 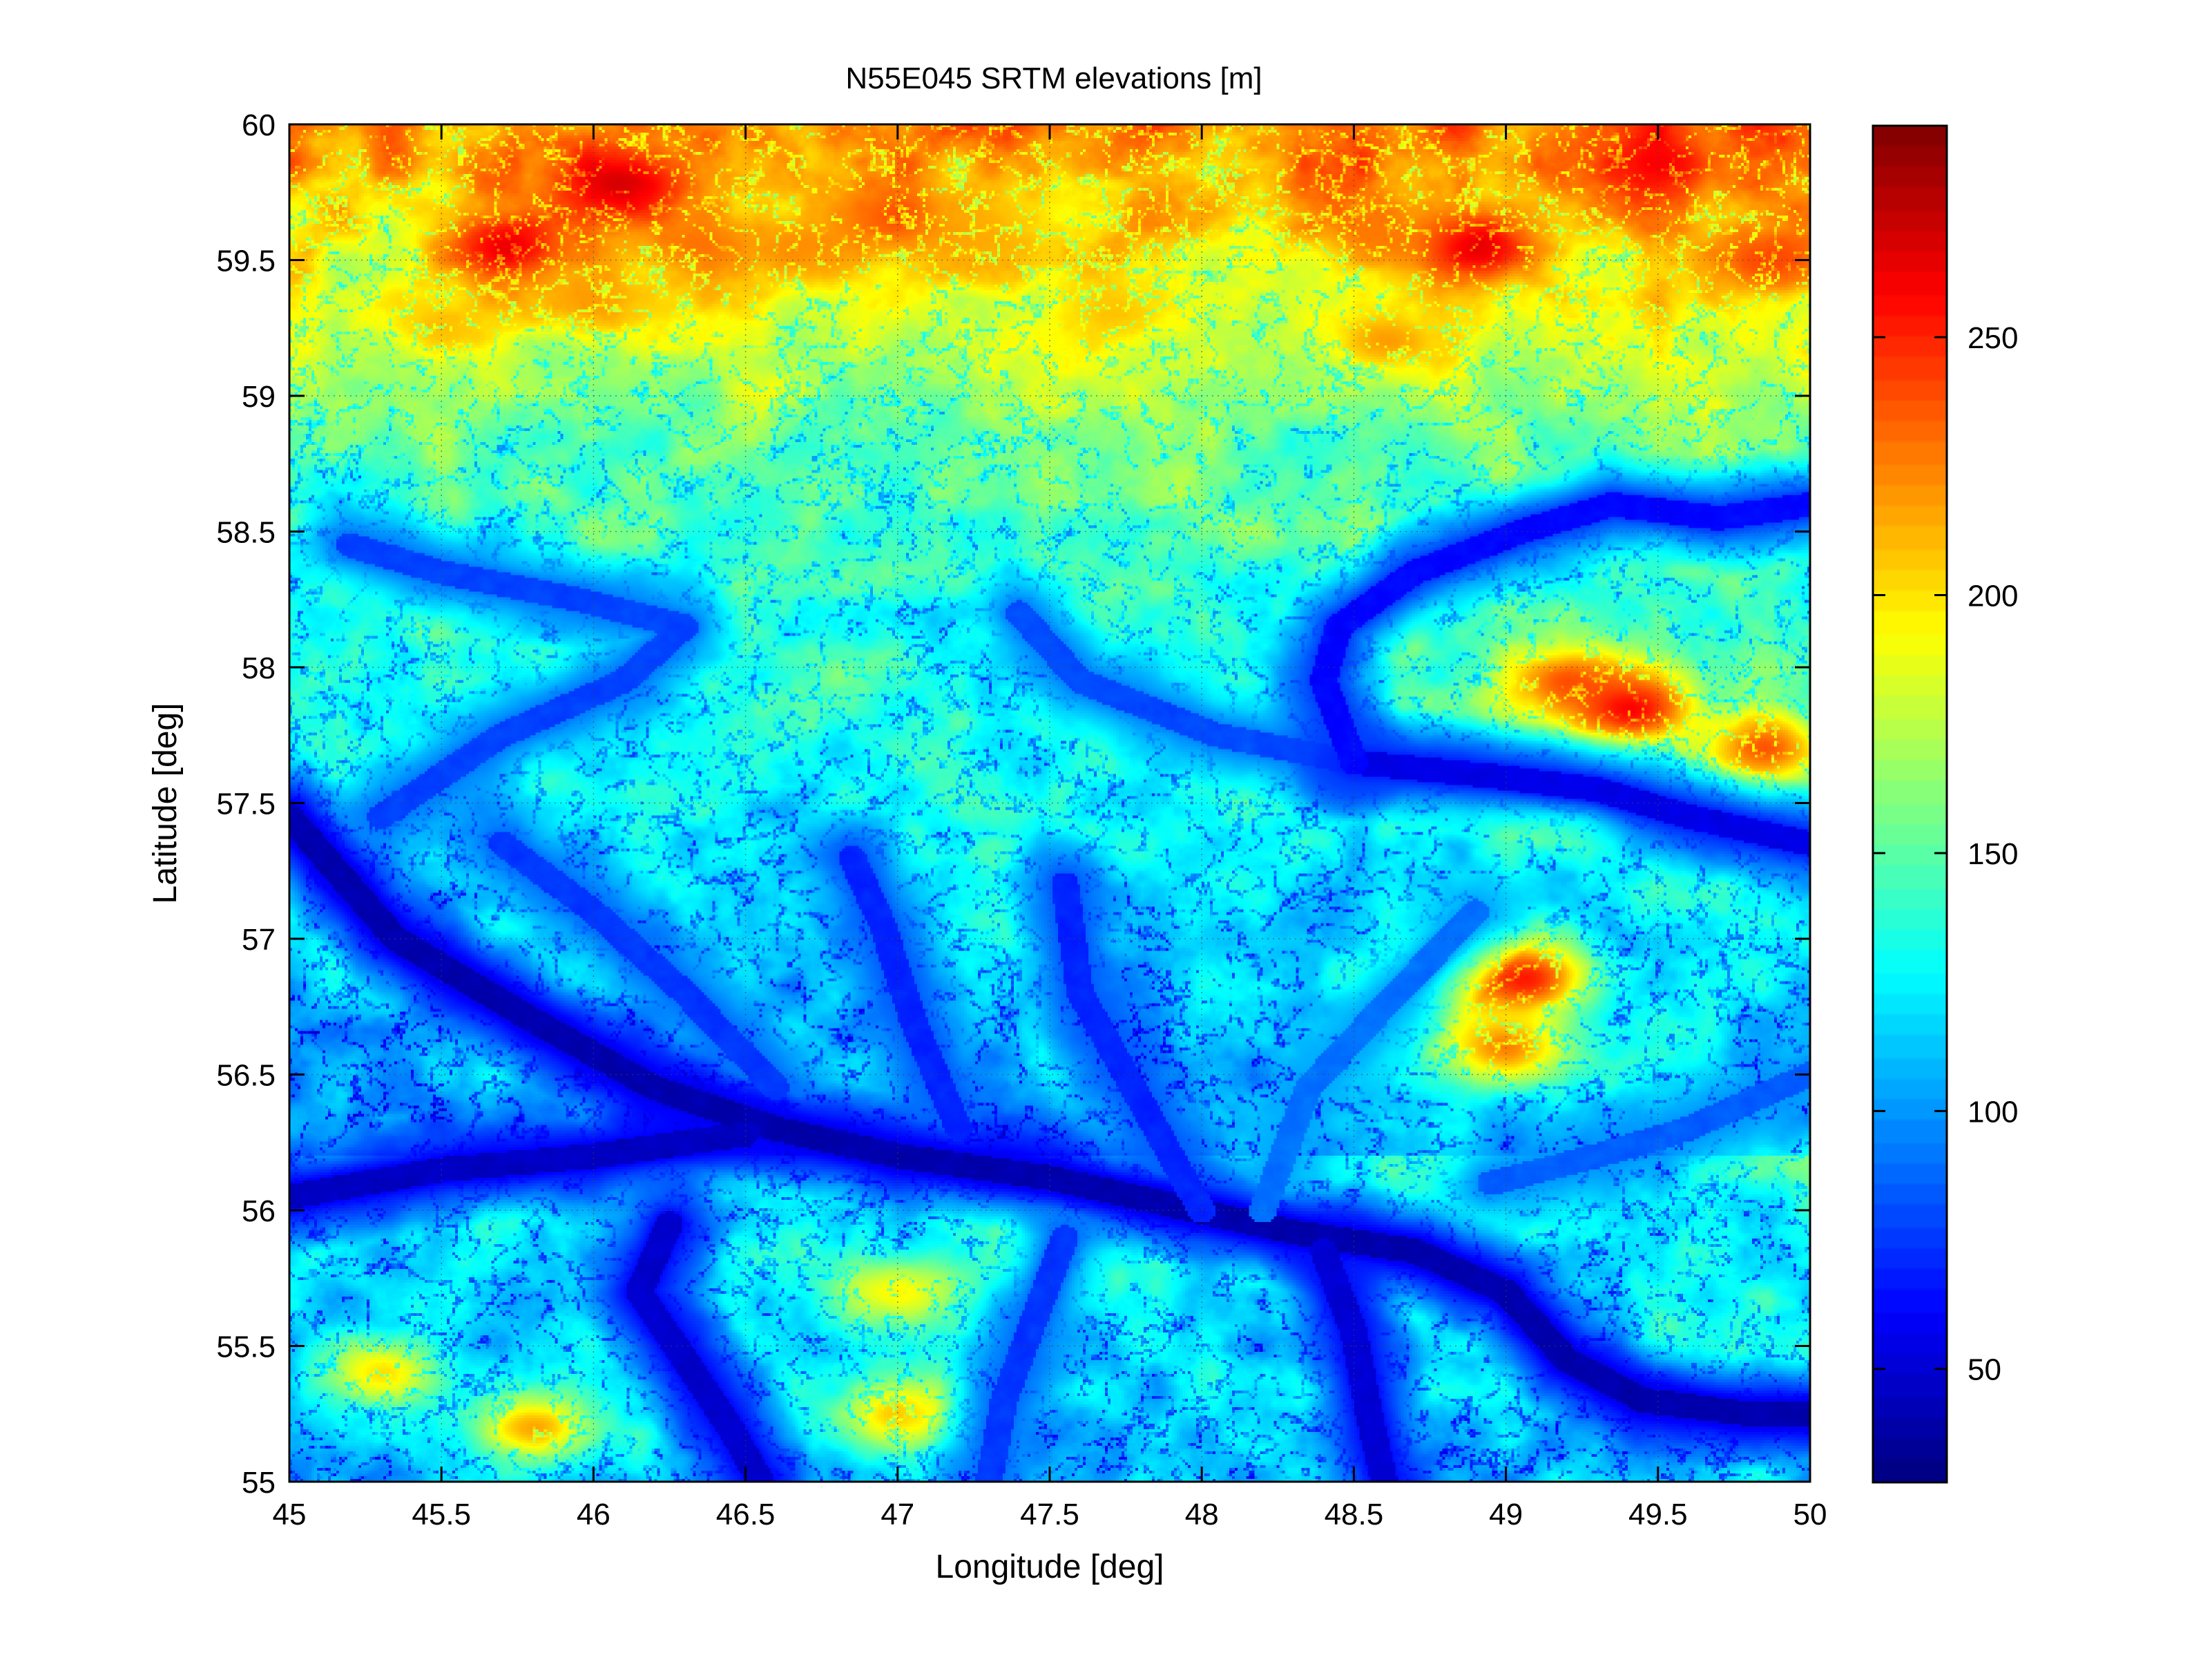 I want to click on x-tick-label: 45, so click(x=290, y=1514).